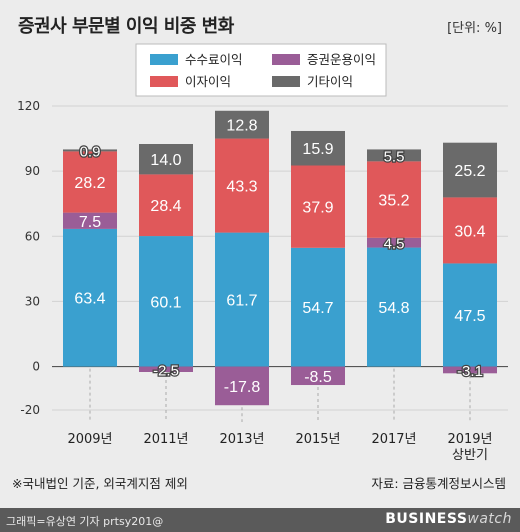 The width and height of the screenshot is (520, 532). I want to click on brand-logo-part2: watch, so click(489, 519).